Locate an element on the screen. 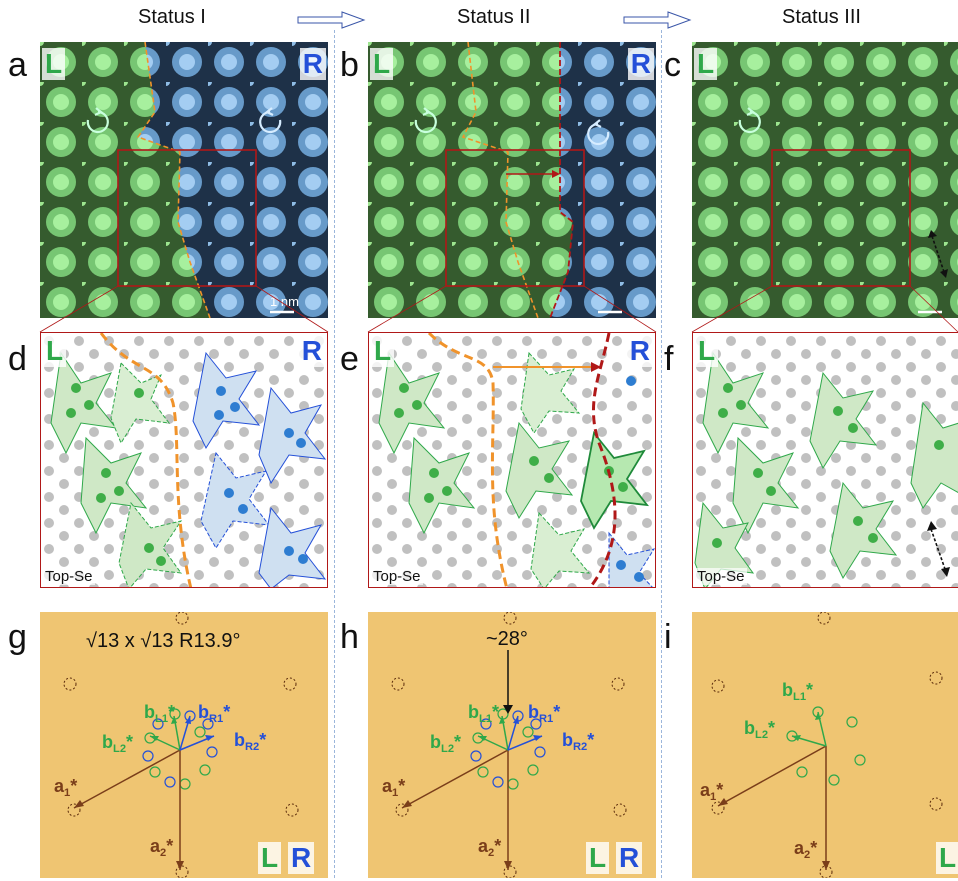 The image size is (958, 881). panel-letter-c: c is located at coordinates (672, 65).